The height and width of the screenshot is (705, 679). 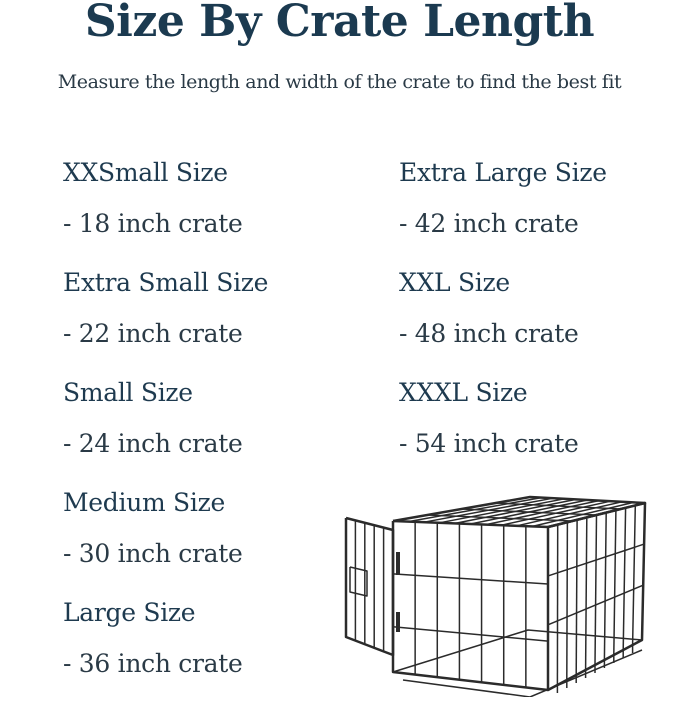 What do you see at coordinates (369, 586) in the screenshot?
I see `crate-door` at bounding box center [369, 586].